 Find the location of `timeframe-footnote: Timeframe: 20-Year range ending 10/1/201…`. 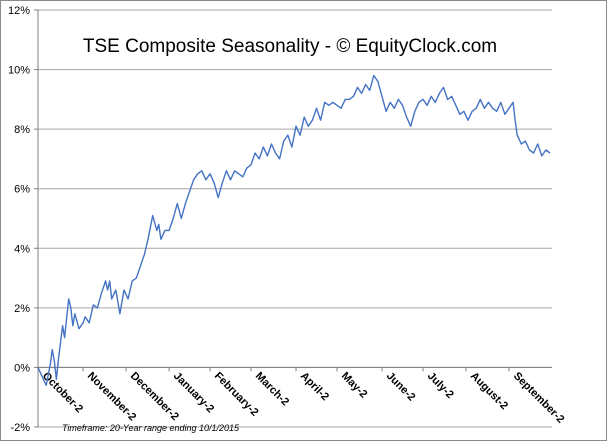

timeframe-footnote: Timeframe: 20-Year range ending 10/1/201… is located at coordinates (151, 428).